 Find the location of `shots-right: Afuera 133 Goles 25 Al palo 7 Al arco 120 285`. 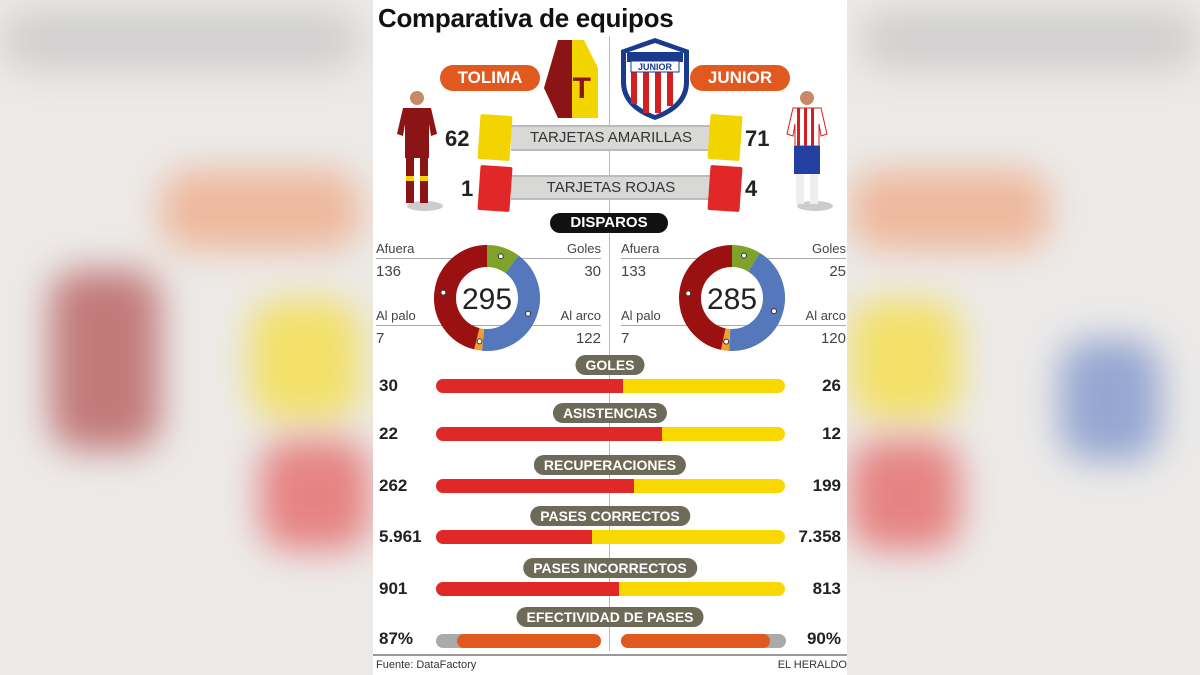

shots-right: Afuera 133 Goles 25 Al palo 7 Al arco 120 285 is located at coordinates (733, 295).